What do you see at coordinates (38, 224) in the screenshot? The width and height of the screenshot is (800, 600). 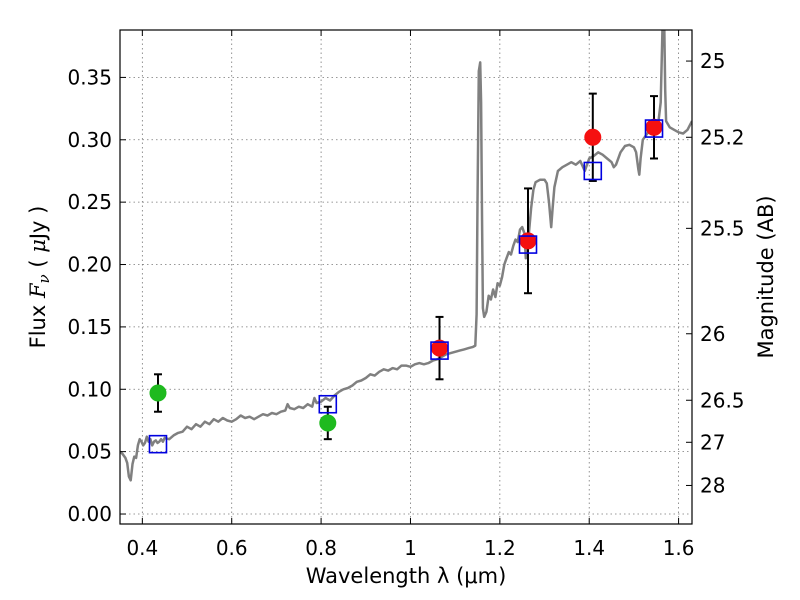 I see `y-axis-title-part: Jy )` at bounding box center [38, 224].